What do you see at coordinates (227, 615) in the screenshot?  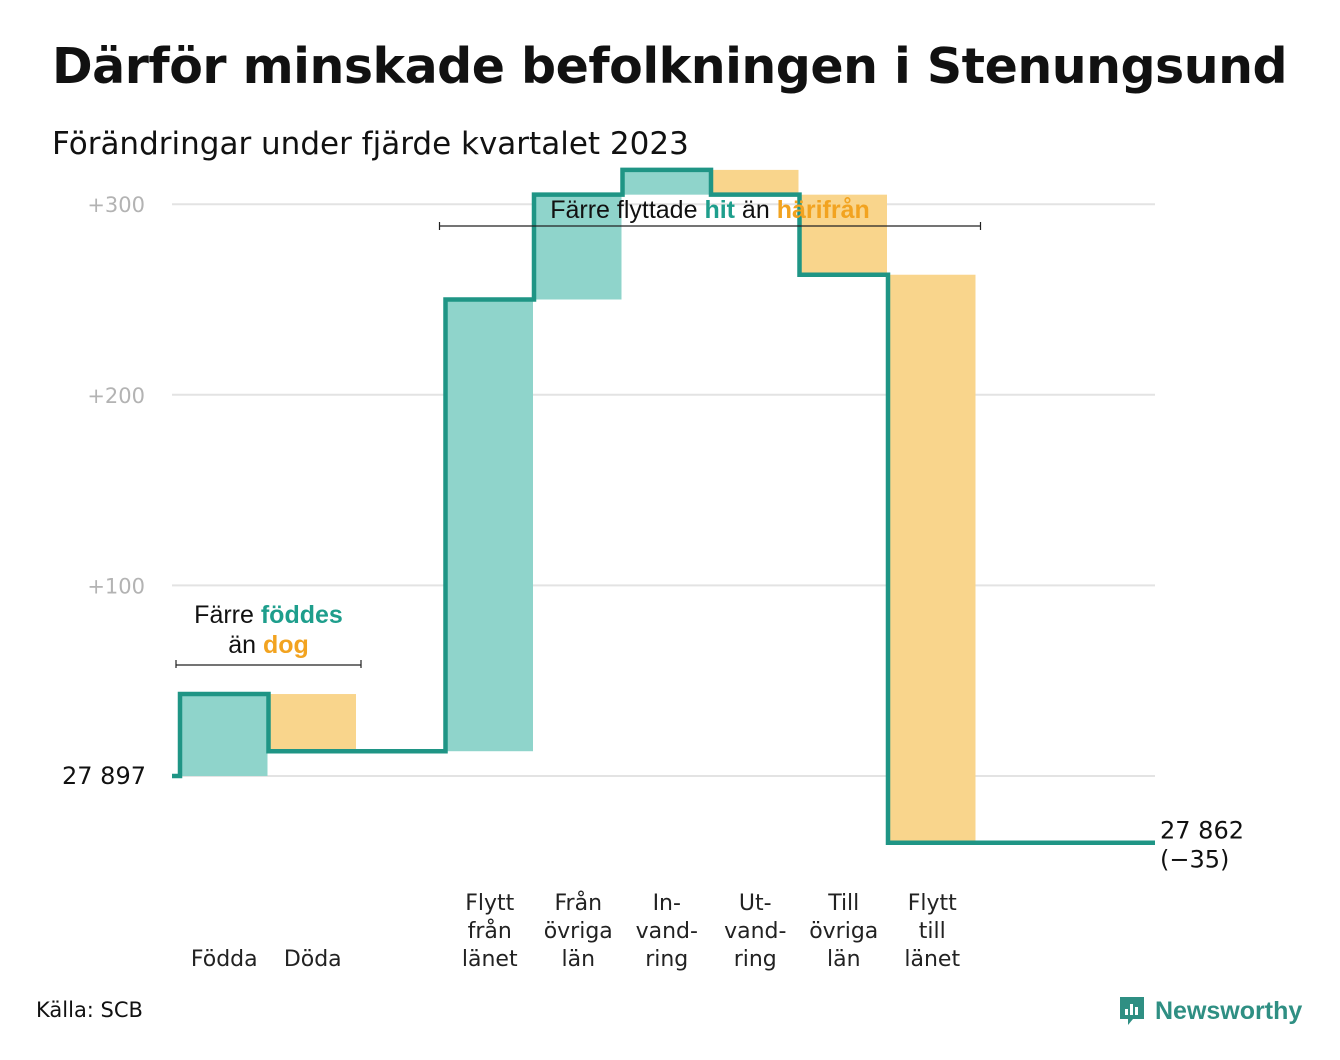 I see `annotation-births-plain: Färre` at bounding box center [227, 615].